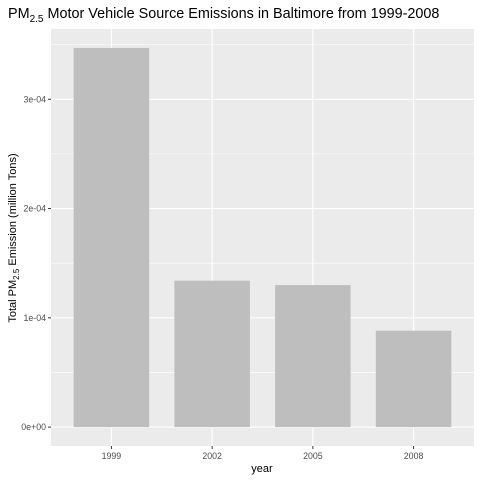 The width and height of the screenshot is (480, 480). I want to click on bar-2002, so click(212, 354).